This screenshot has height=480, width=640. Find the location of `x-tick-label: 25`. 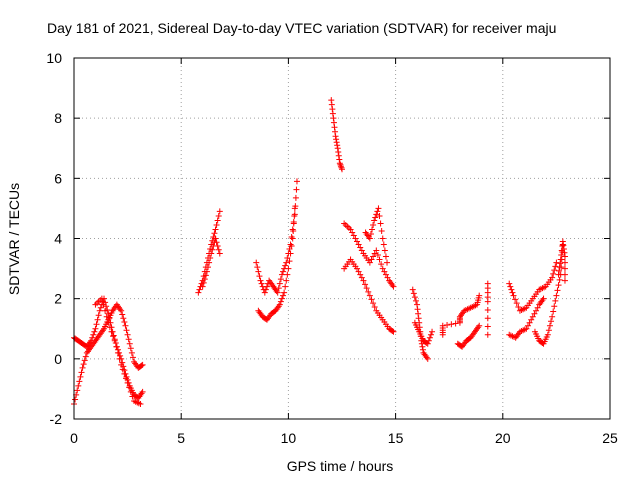

x-tick-label: 25 is located at coordinates (610, 438).